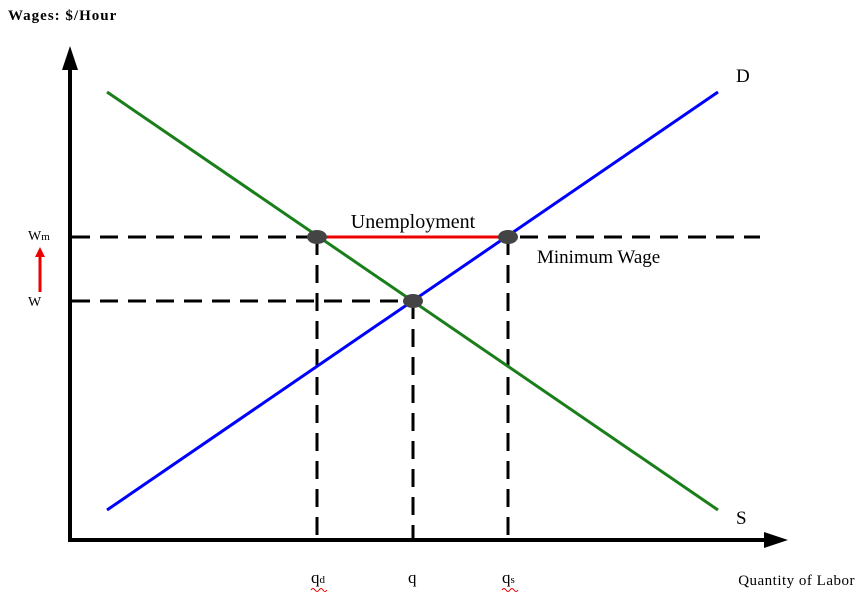 The width and height of the screenshot is (860, 594). Describe the element at coordinates (741, 518) in the screenshot. I see `curve-label: S` at that location.